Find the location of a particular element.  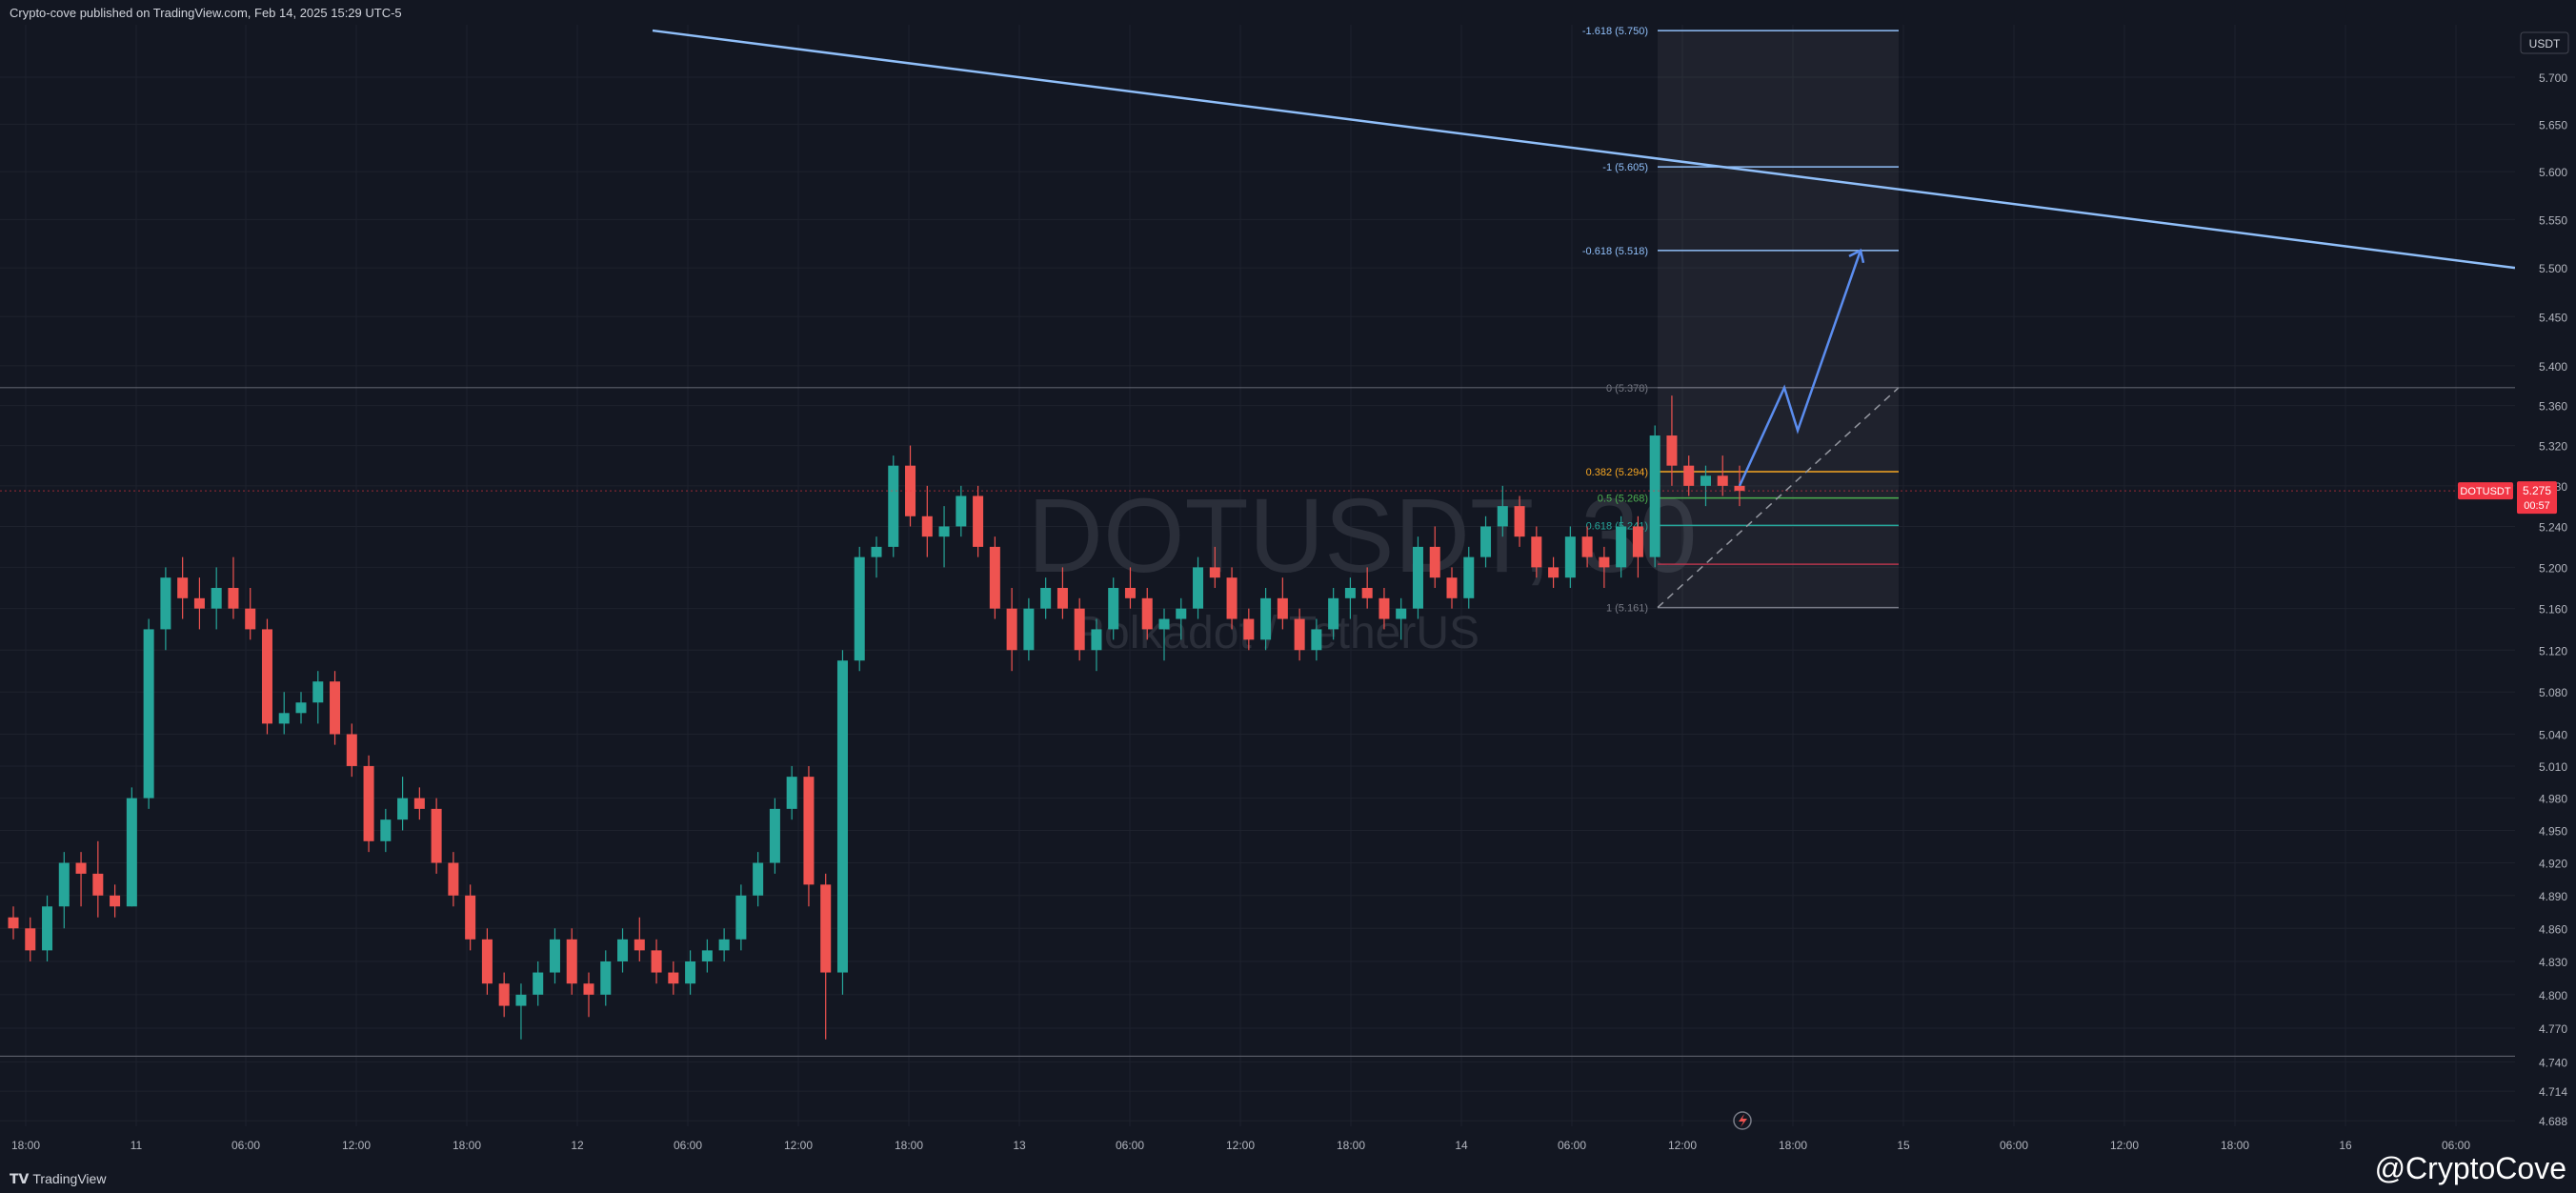

price-tick: 5.700 is located at coordinates (2553, 78).